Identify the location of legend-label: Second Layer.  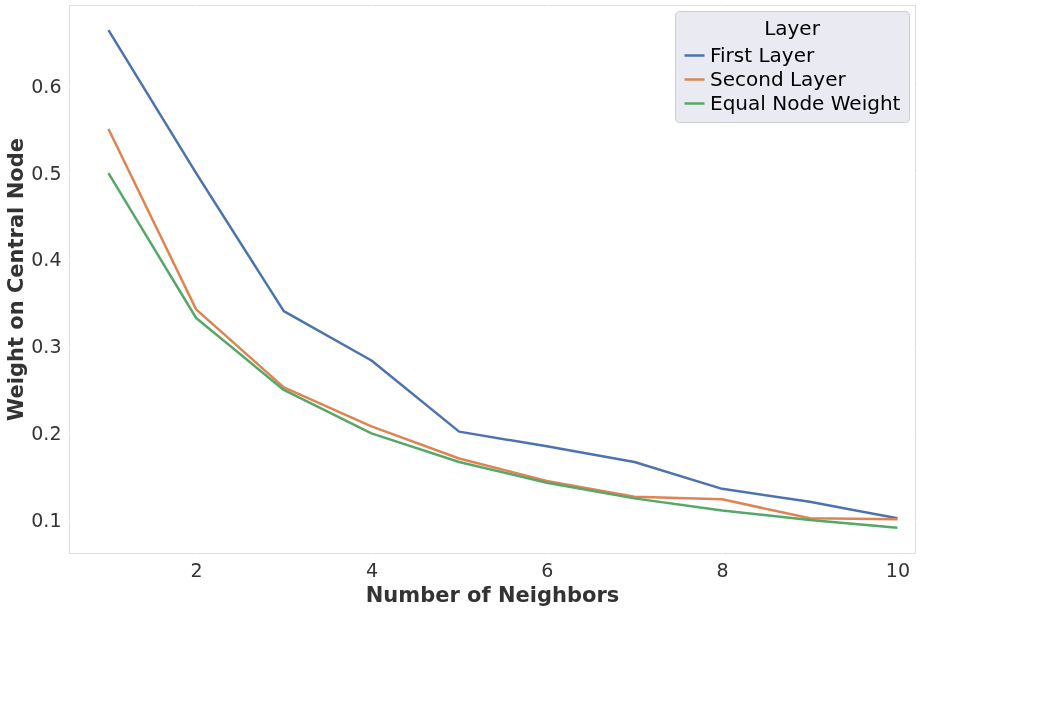
(778, 78).